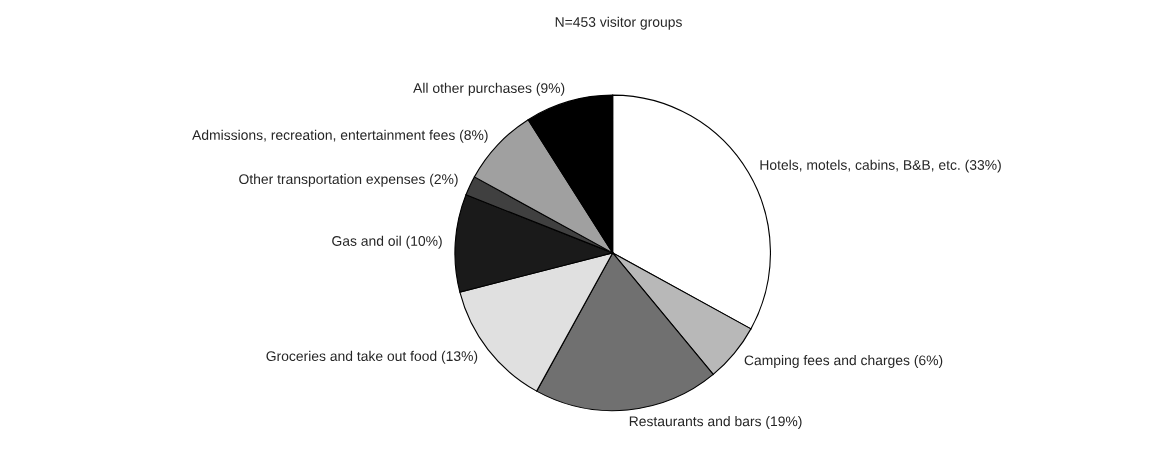  What do you see at coordinates (387, 242) in the screenshot?
I see `slice-label: Gas and oil (10%)` at bounding box center [387, 242].